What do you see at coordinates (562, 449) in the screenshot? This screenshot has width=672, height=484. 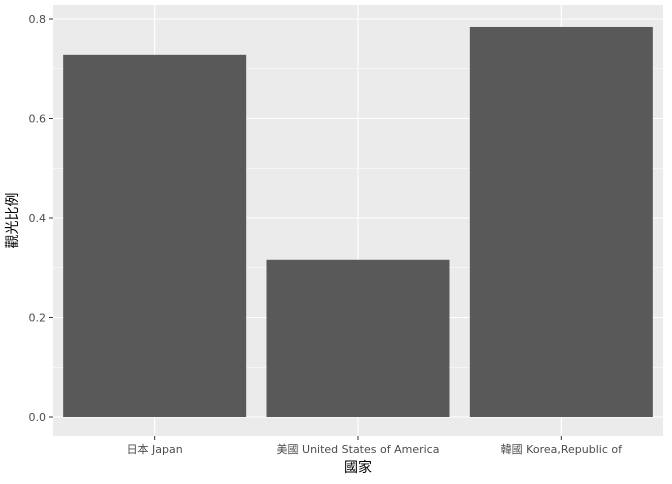 I see `x-tick-label: 韓國 Korea,Republic of` at bounding box center [562, 449].